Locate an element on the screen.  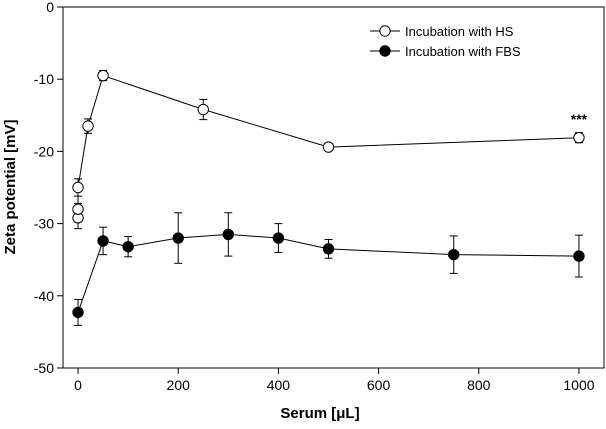
x-tick-label: 600 is located at coordinates (379, 385).